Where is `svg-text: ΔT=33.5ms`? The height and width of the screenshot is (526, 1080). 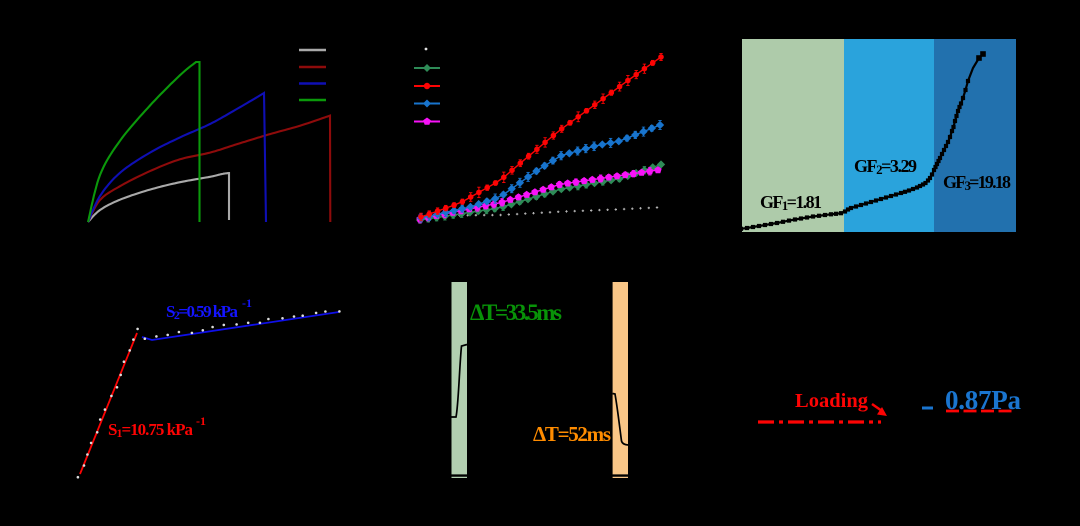
svg-text: ΔT=33.5ms is located at coordinates (516, 312).